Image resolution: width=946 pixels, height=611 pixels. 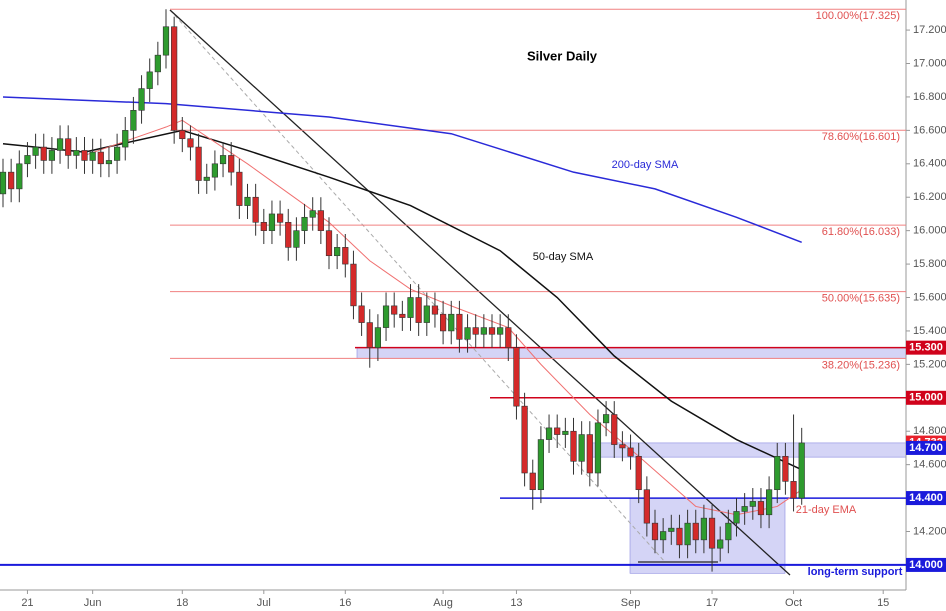 What do you see at coordinates (345, 603) in the screenshot?
I see `x-tick-label: 16` at bounding box center [345, 603].